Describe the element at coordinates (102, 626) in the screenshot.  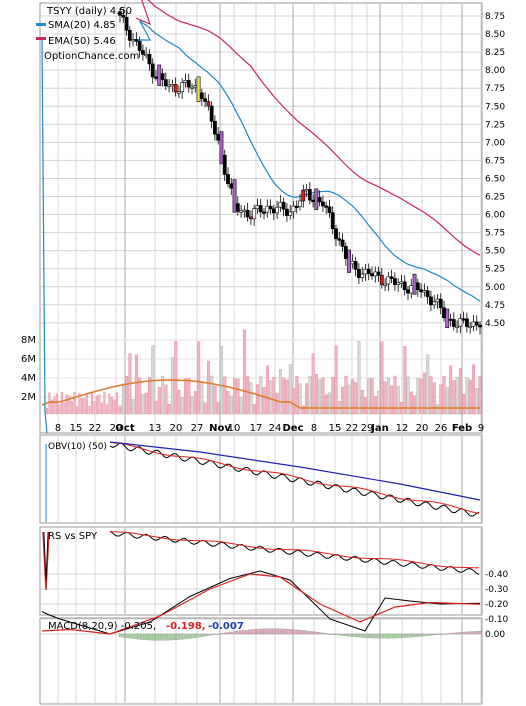
I see `macd-label: MACD(8,20,9) -0.205,` at that location.